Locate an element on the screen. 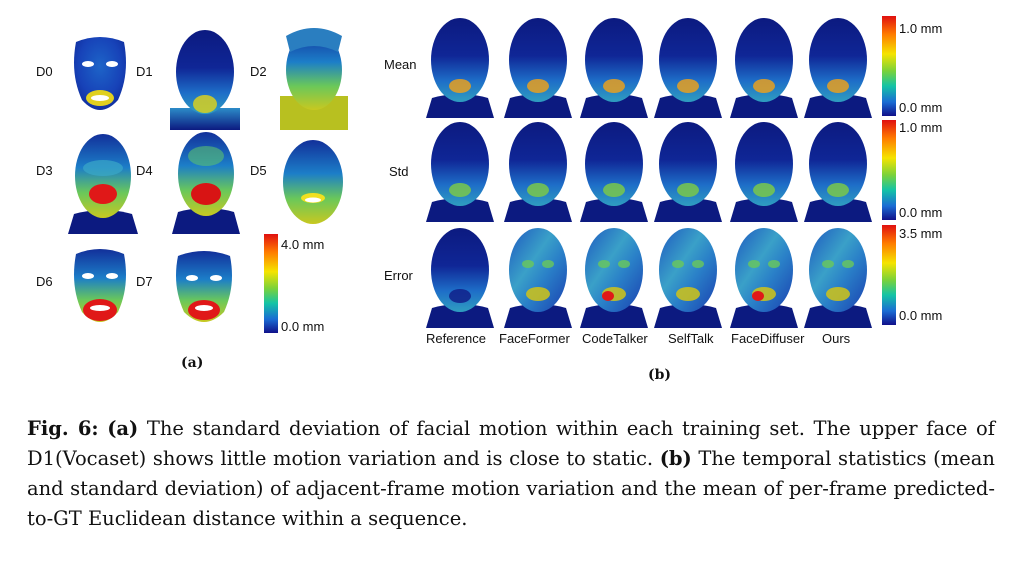  dataset-label-d4: D4 is located at coordinates (144, 170).